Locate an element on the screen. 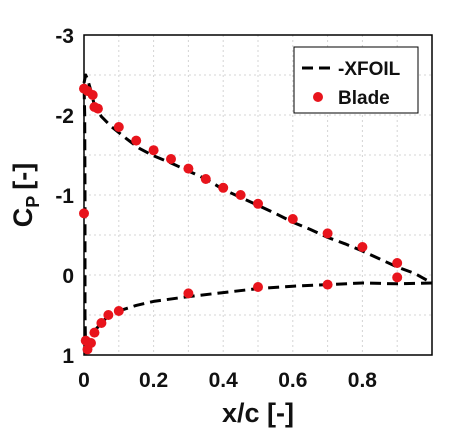 This screenshot has width=474, height=434. legend-box is located at coordinates (356, 80).